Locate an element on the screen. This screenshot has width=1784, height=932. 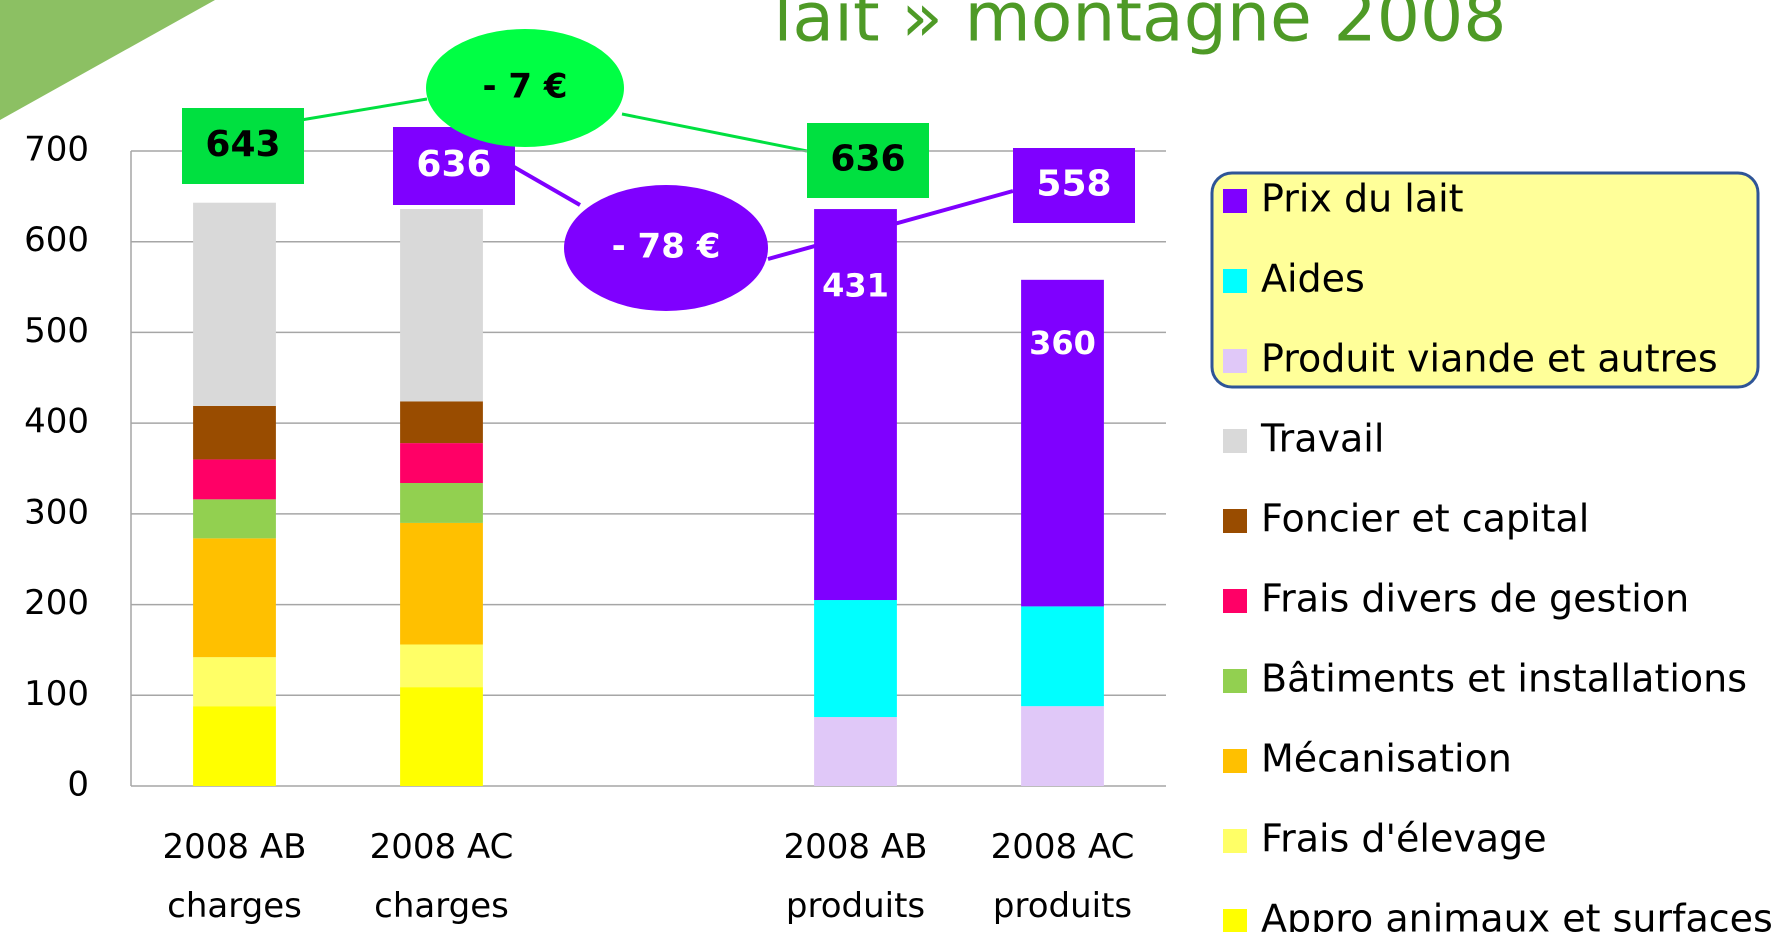
y-tick-label: 500 is located at coordinates (56, 331).